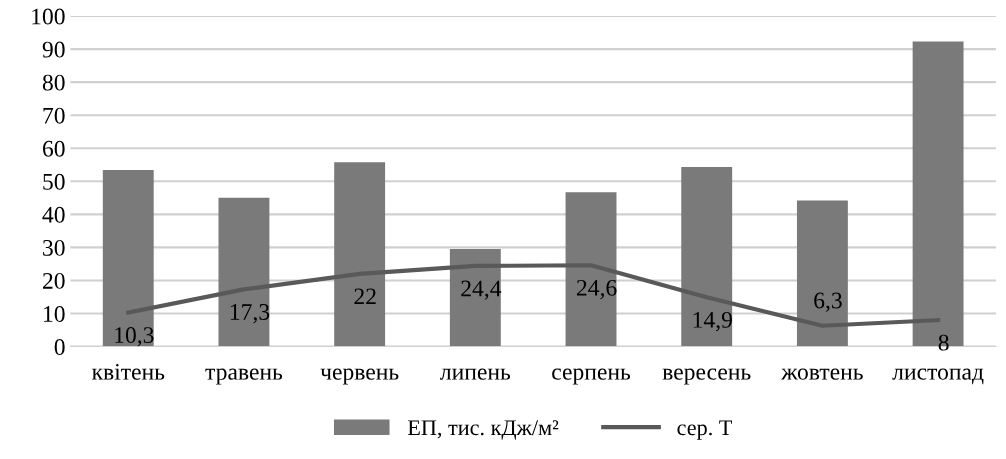 The image size is (1006, 459). I want to click on data-label: 24,4, so click(481, 290).